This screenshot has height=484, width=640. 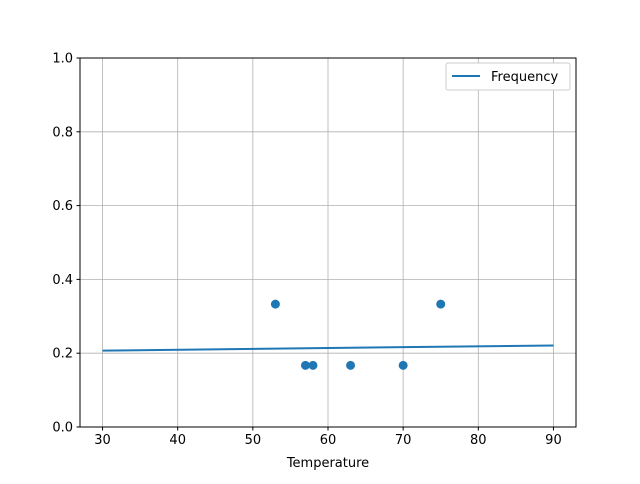 I want to click on frequency-line, so click(x=328, y=348).